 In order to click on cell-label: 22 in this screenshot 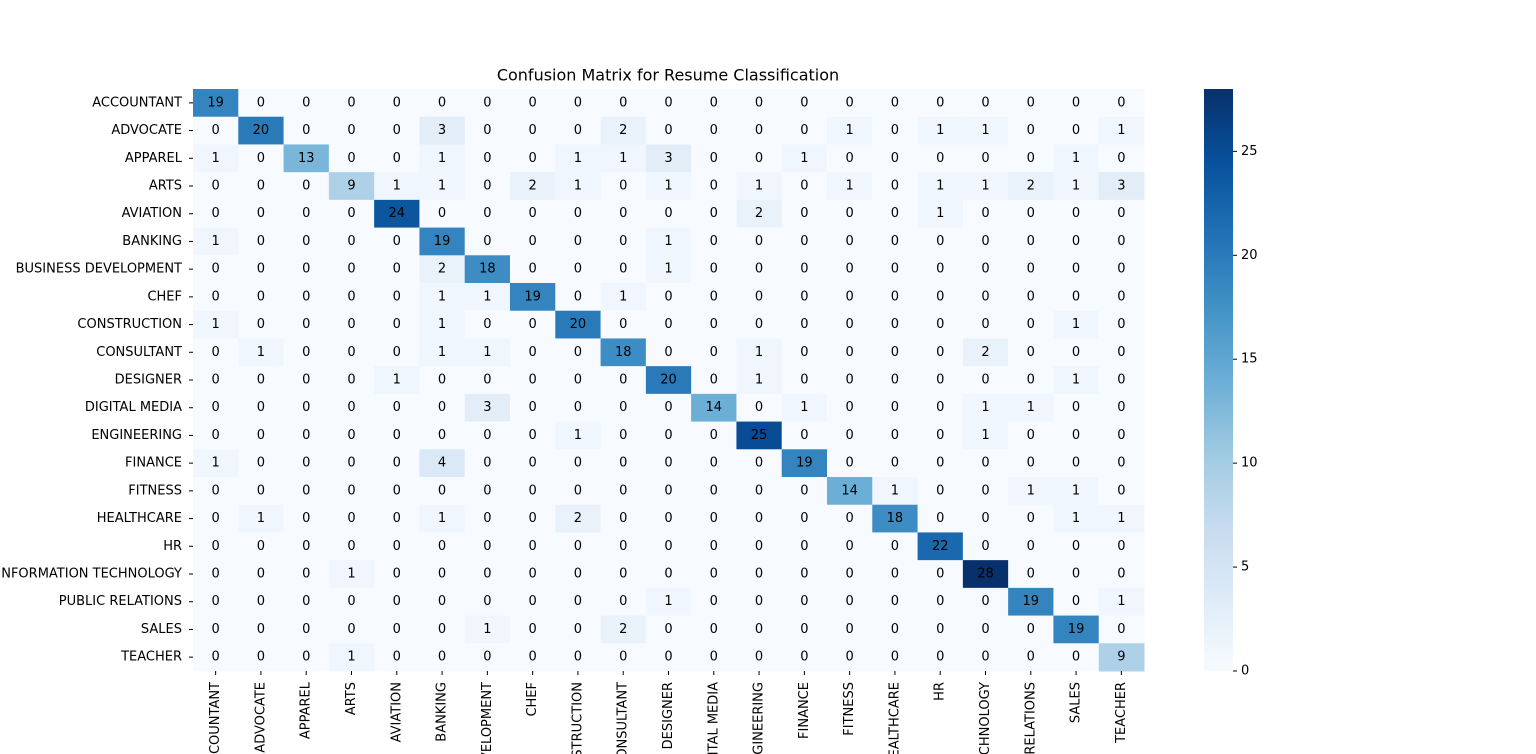, I will do `click(940, 546)`.